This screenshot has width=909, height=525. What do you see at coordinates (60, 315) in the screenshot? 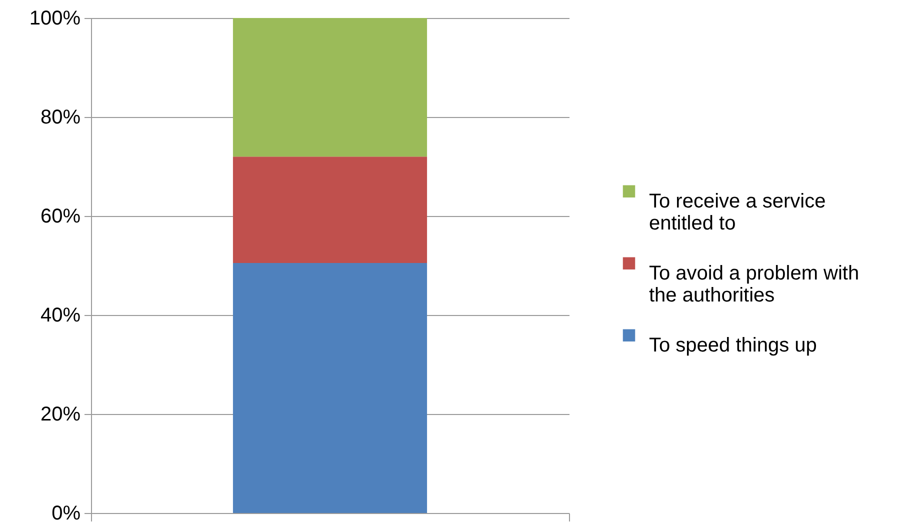
I see `y-tick-label: 40%` at bounding box center [60, 315].